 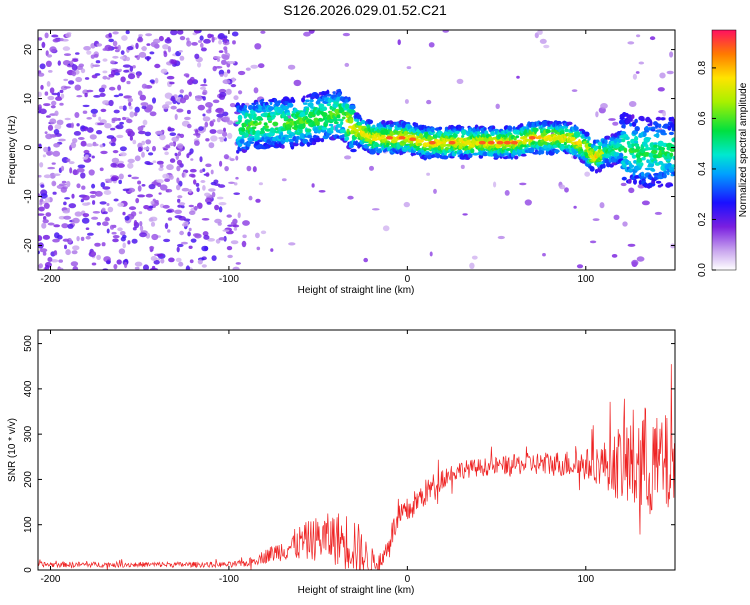 I want to click on colorbar-label: Normalized spectral amplitude, so click(x=743, y=149).